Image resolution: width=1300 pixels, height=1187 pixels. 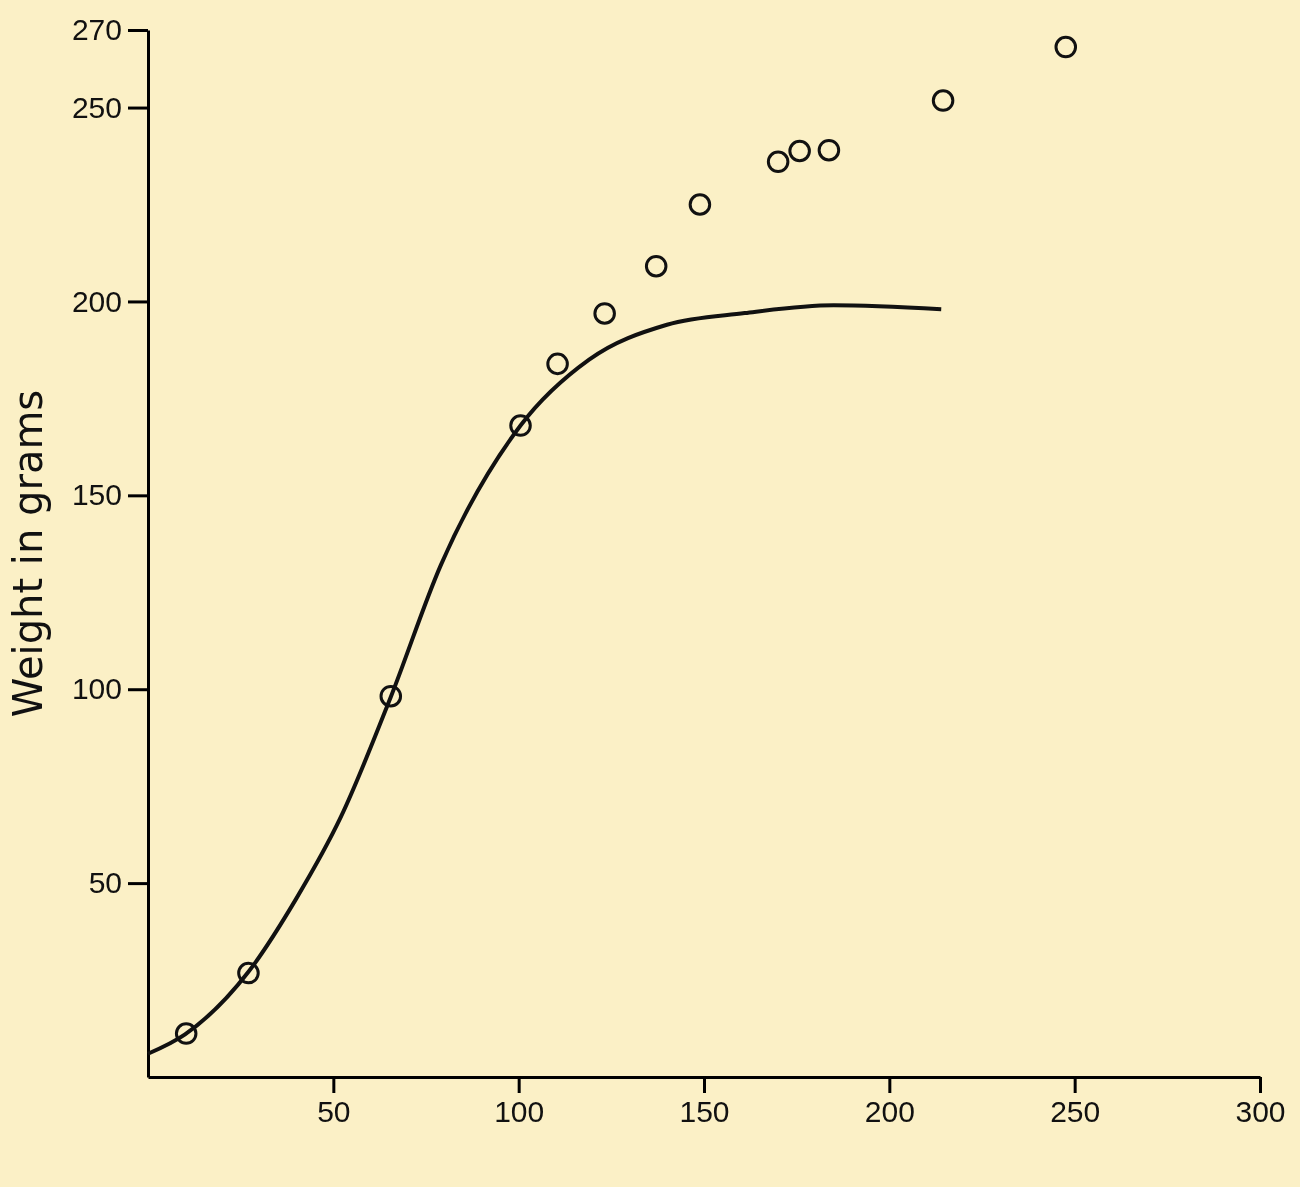 What do you see at coordinates (1075, 1112) in the screenshot?
I see `x-tick-label: 250` at bounding box center [1075, 1112].